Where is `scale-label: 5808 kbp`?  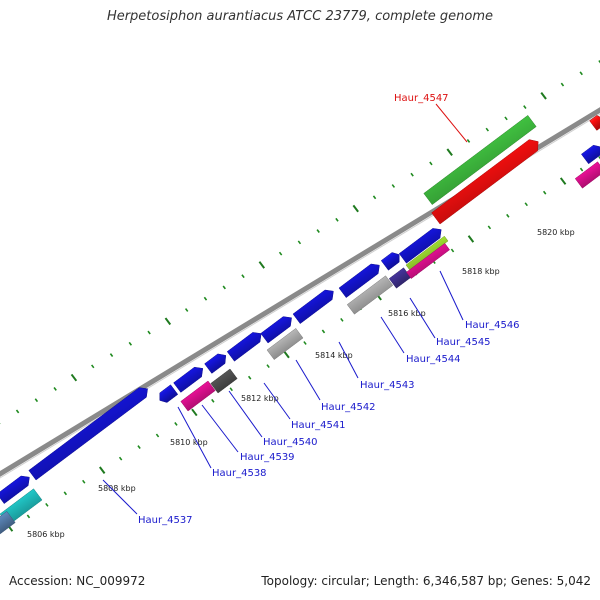
scale-label: 5808 kbp is located at coordinates (117, 488).